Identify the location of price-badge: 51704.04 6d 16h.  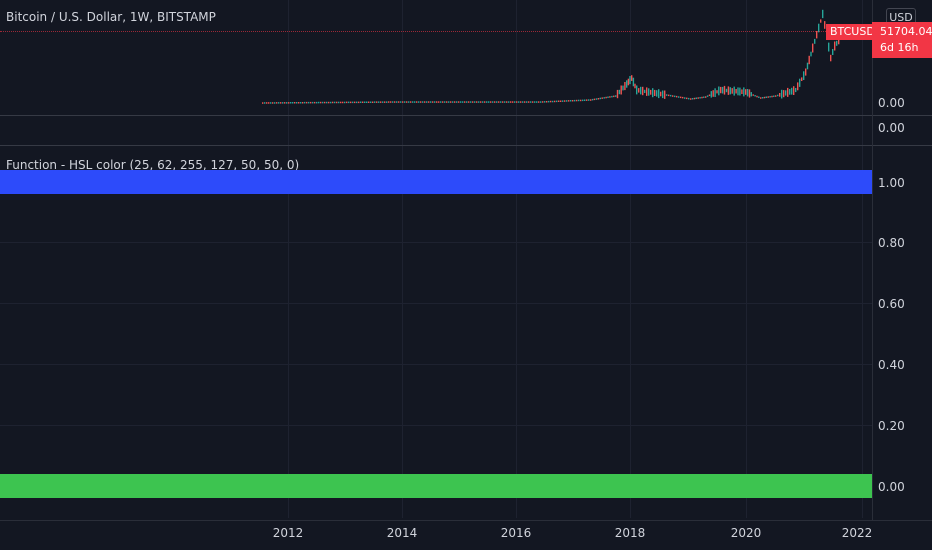
(902, 40).